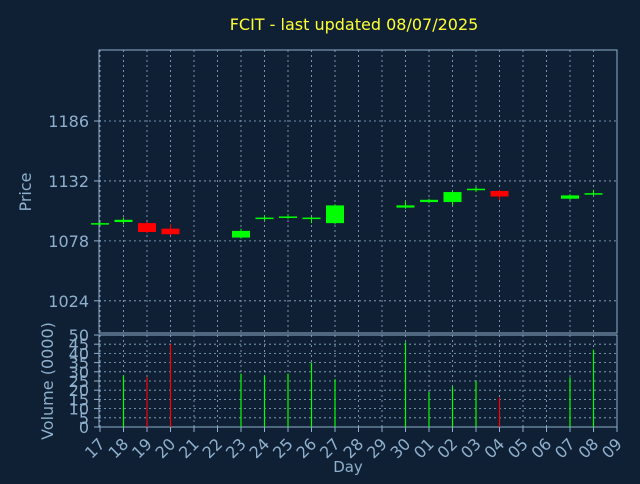 The image size is (640, 484). Describe the element at coordinates (68, 301) in the screenshot. I see `price-tick-label: 1024` at that location.